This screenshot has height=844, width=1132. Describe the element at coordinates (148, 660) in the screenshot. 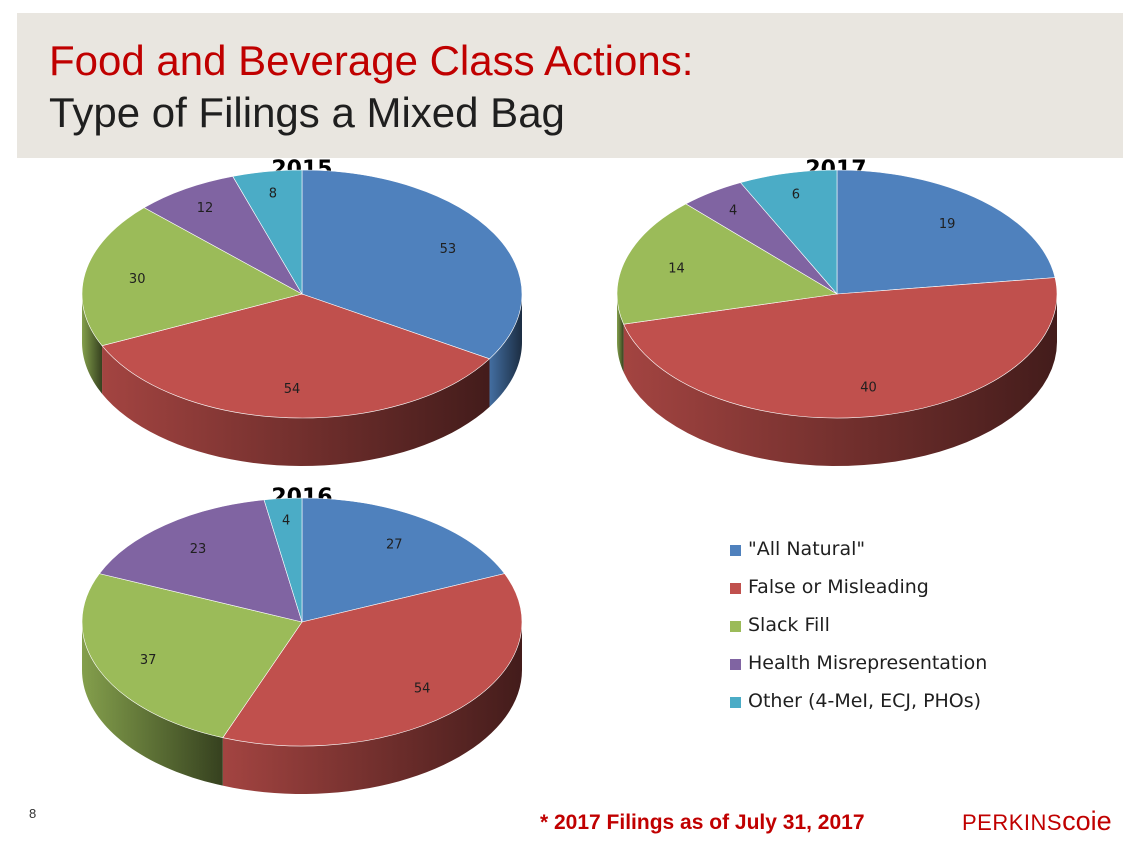

I see `data-label-slack-fill: 37` at that location.